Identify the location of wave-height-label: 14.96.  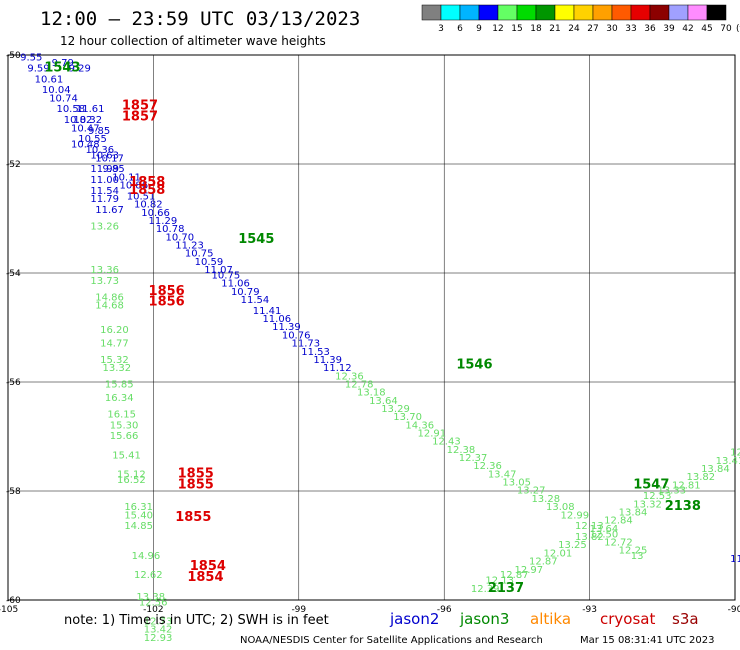
(146, 556).